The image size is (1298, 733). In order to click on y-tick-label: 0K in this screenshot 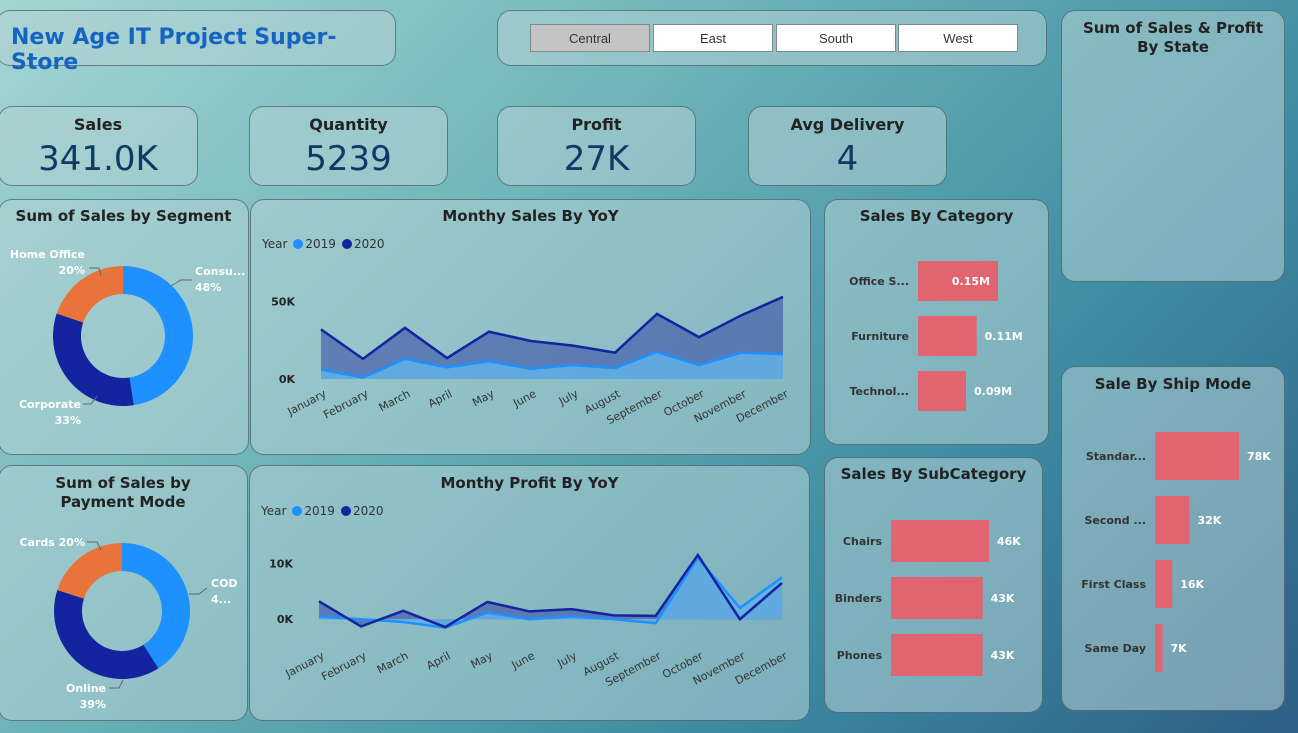, I will do `click(285, 619)`.